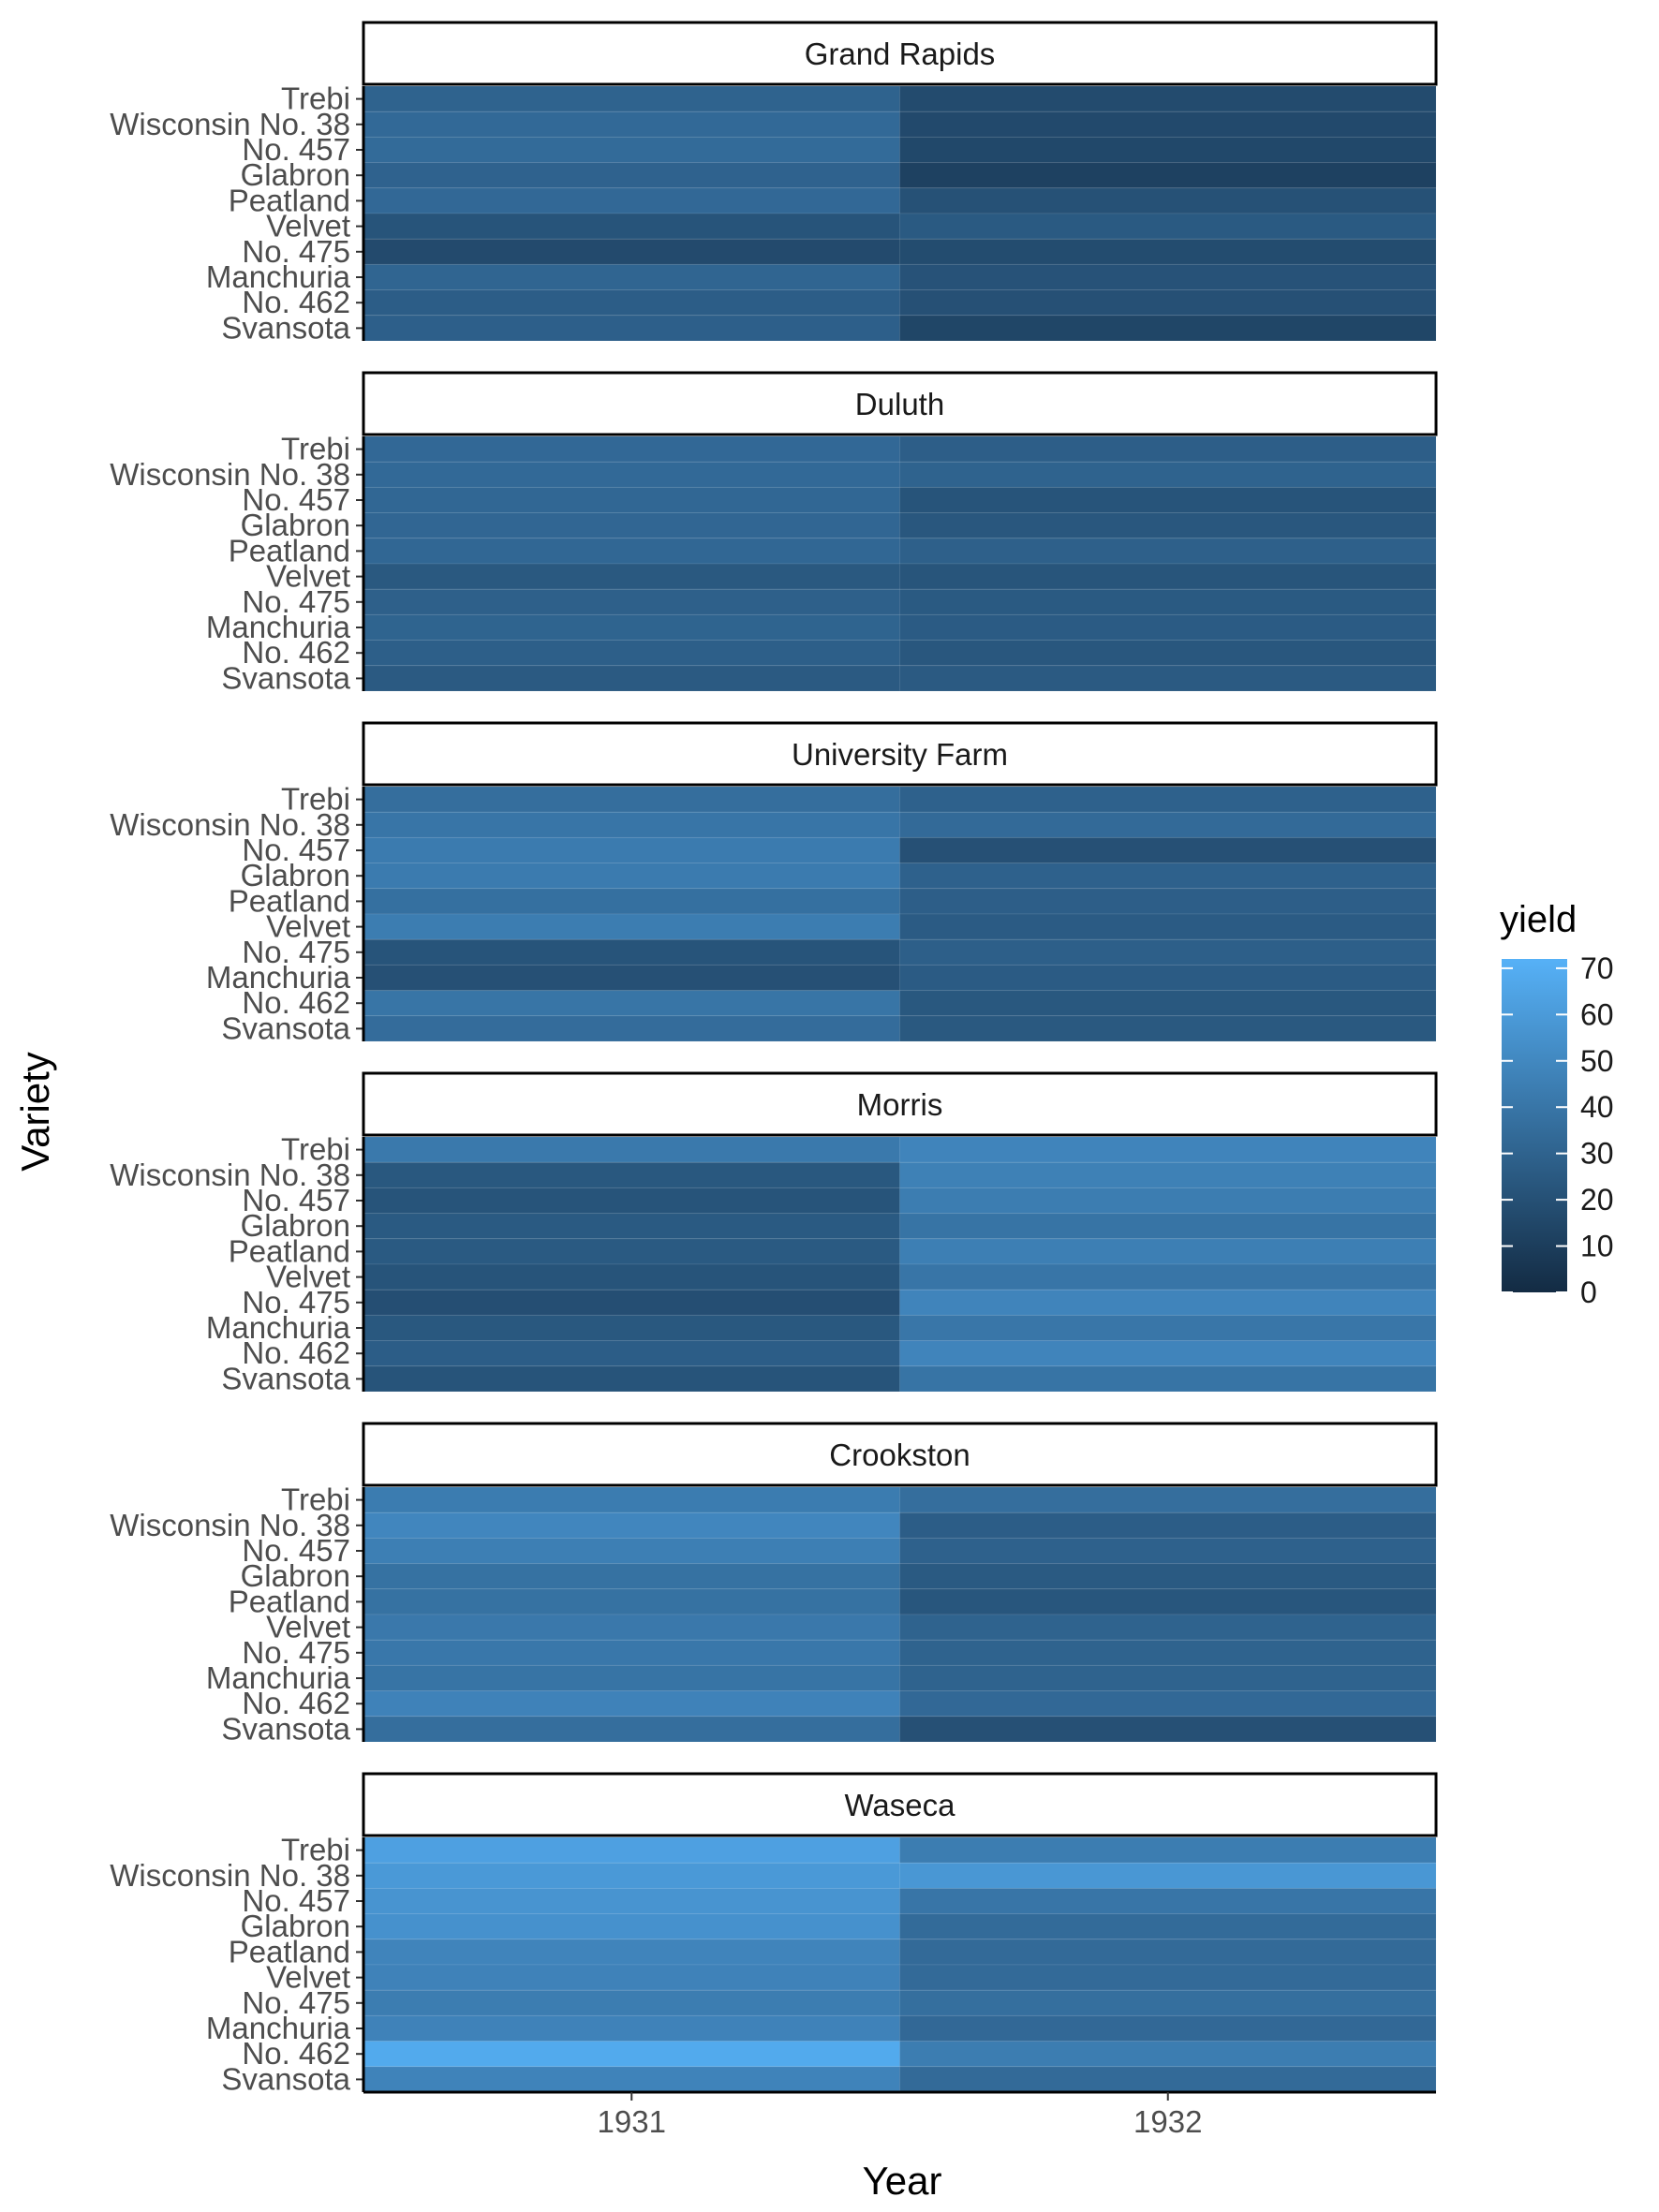 Image resolution: width=1659 pixels, height=2212 pixels. I want to click on legend-ticks: 0 10 20 30 40 50 60 70, so click(1558, 1130).